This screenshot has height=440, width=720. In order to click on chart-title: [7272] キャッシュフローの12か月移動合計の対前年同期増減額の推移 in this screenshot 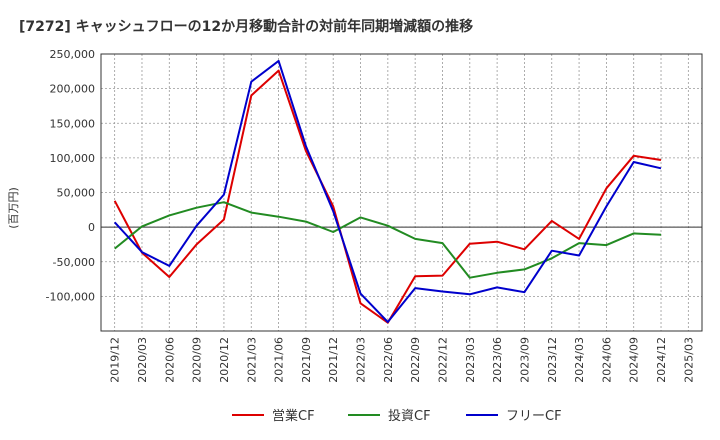, I will do `click(246, 26)`.